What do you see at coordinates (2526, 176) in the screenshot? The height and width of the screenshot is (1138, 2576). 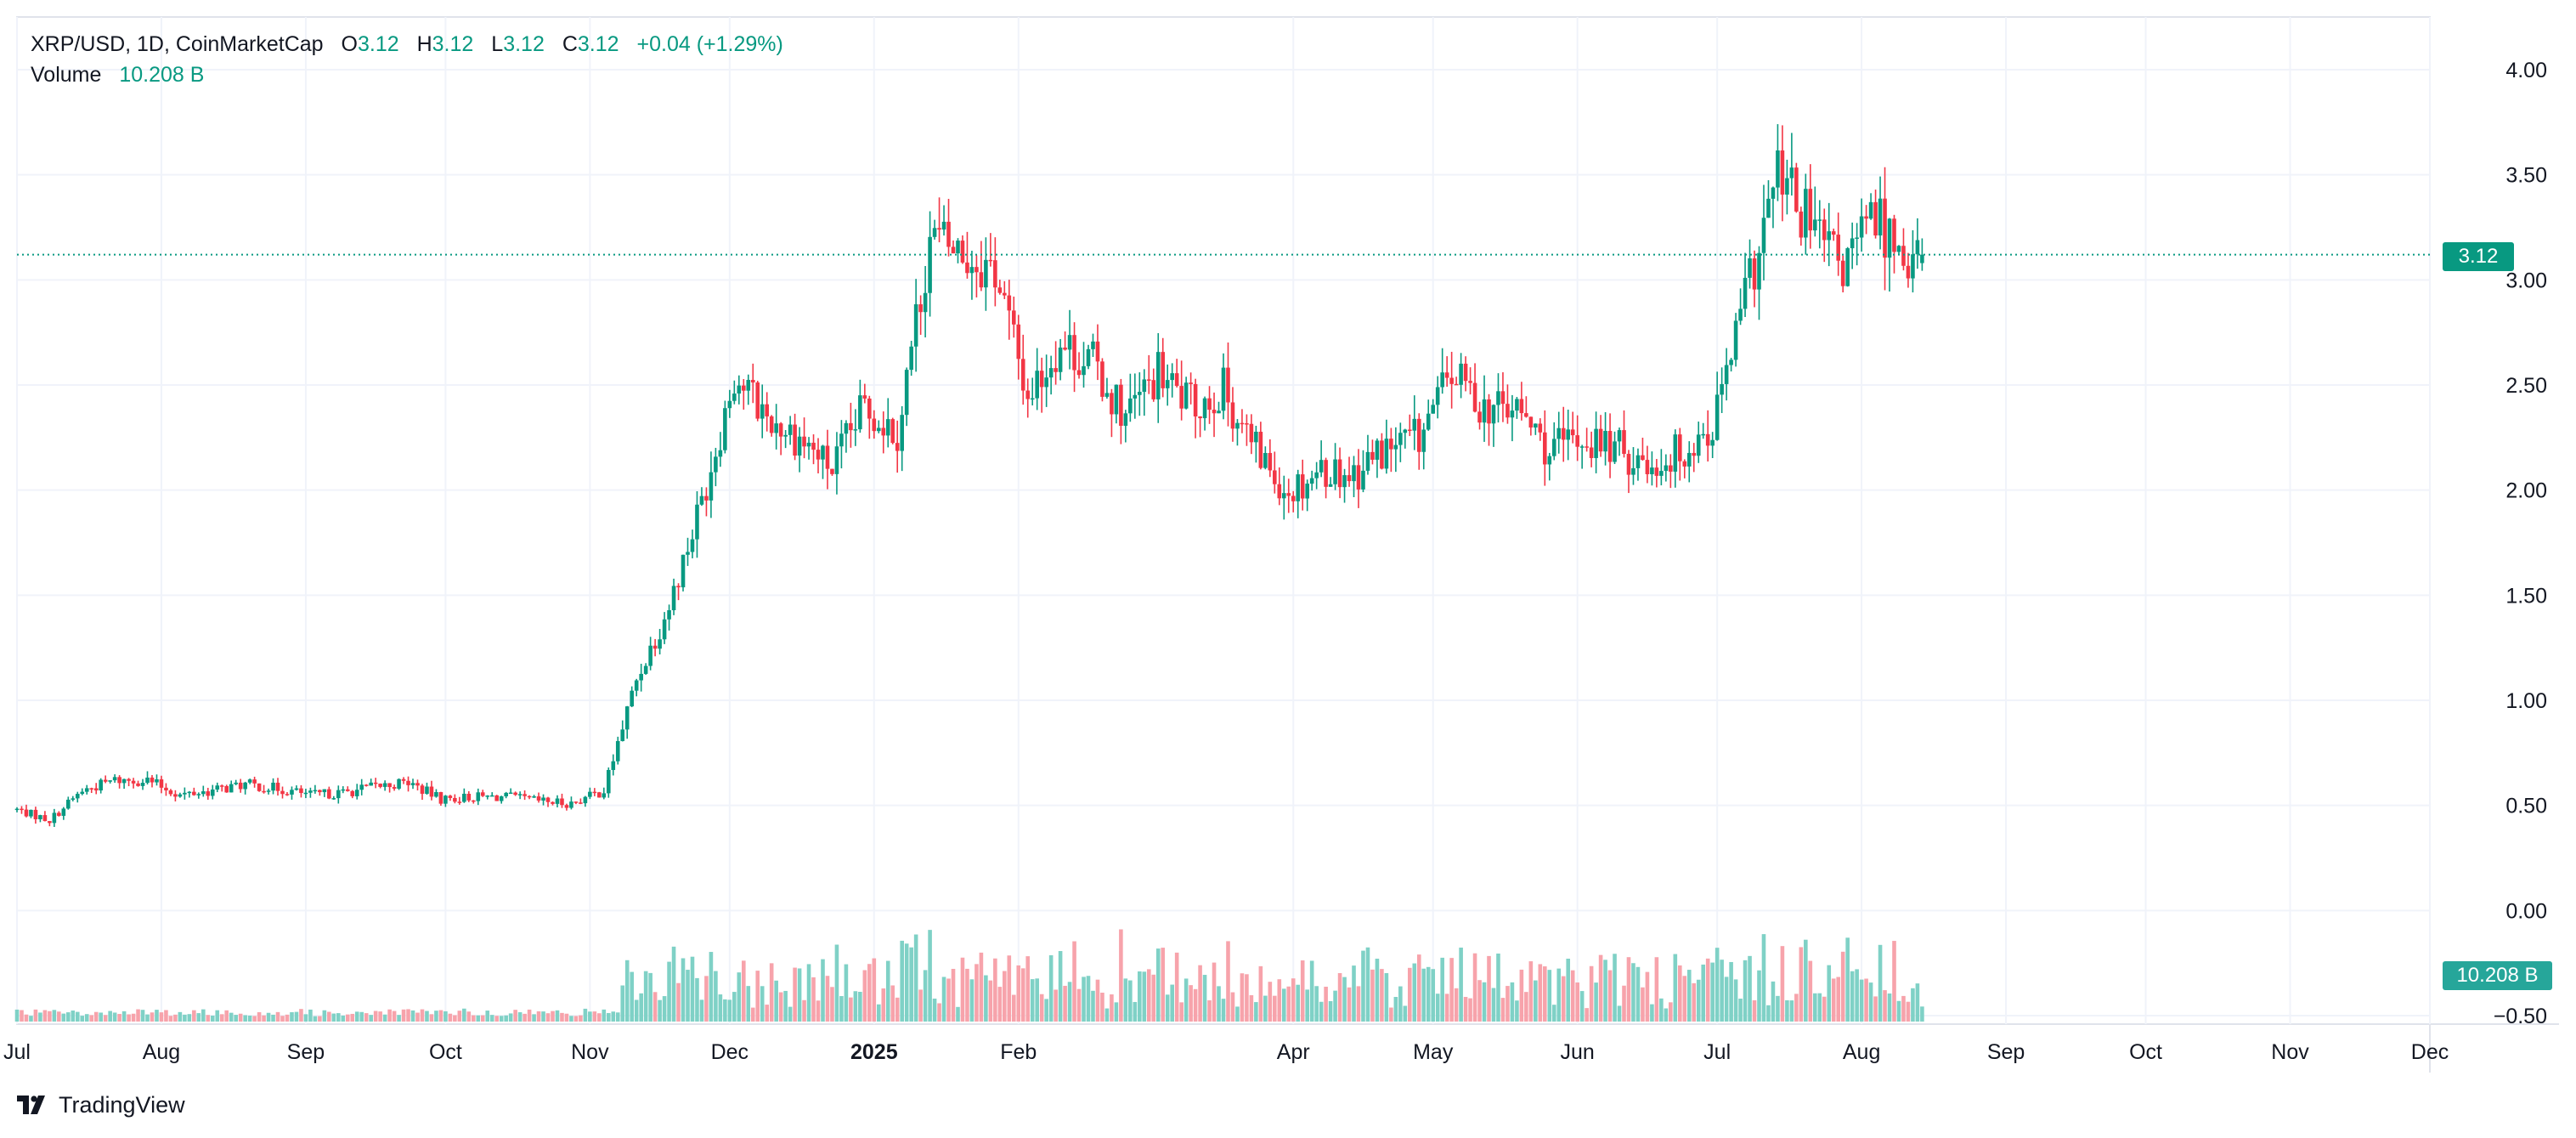 I see `y-tick-label: 3.50` at bounding box center [2526, 176].